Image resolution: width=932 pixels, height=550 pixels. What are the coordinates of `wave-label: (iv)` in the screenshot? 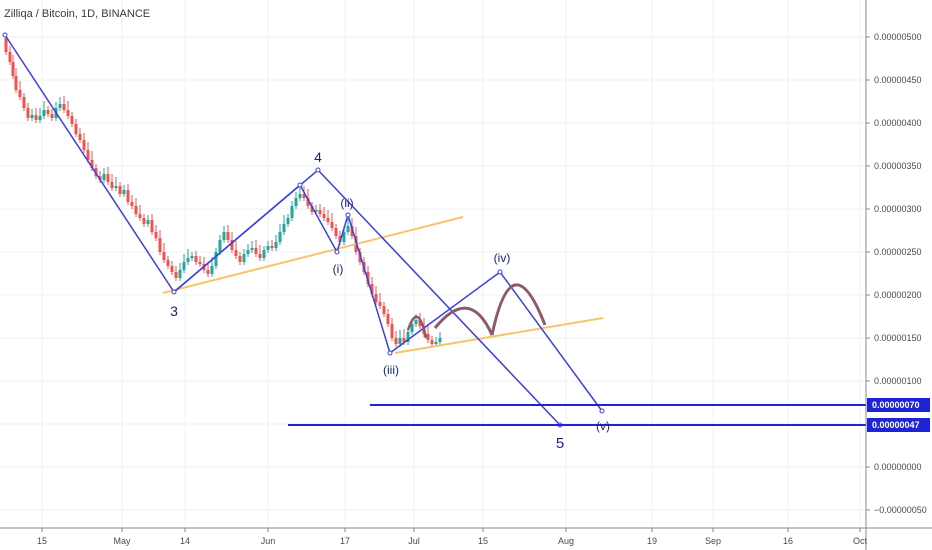 It's located at (502, 258).